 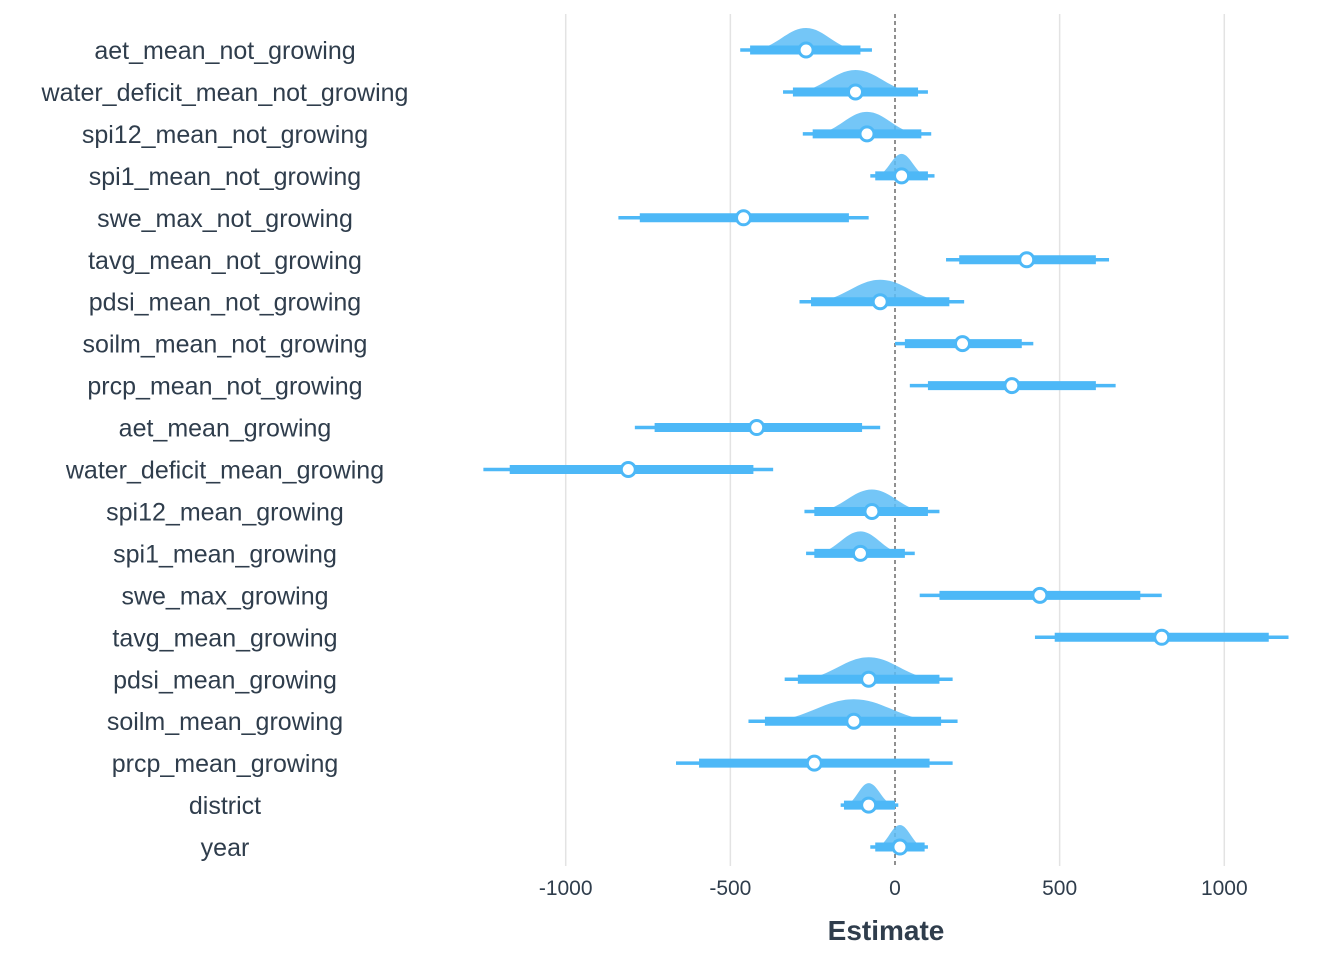 I want to click on row-spi12_mean_not_growing, so click(x=867, y=127).